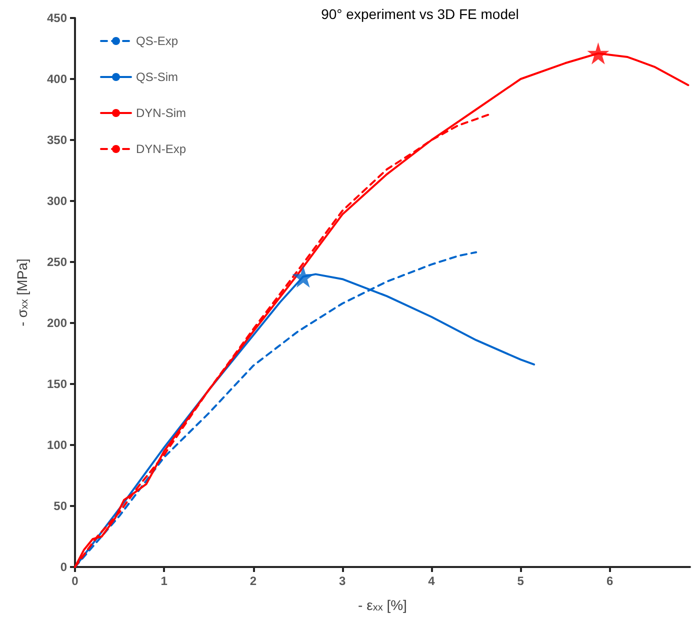 The width and height of the screenshot is (696, 619). Describe the element at coordinates (64, 567) in the screenshot. I see `y-tick-label: 0` at that location.